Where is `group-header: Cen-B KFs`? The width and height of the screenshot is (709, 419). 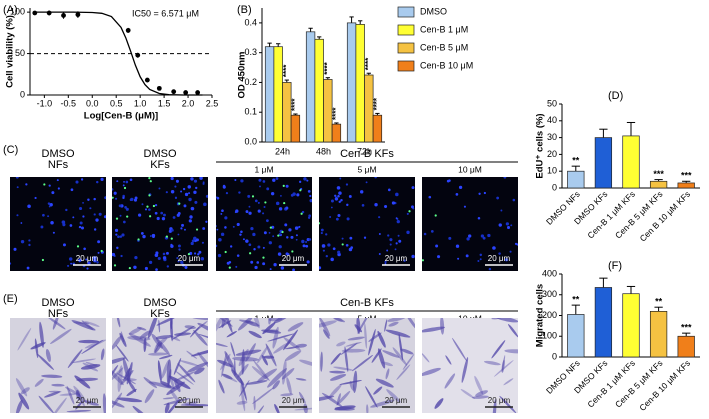
group-header: Cen-B KFs is located at coordinates (367, 154).